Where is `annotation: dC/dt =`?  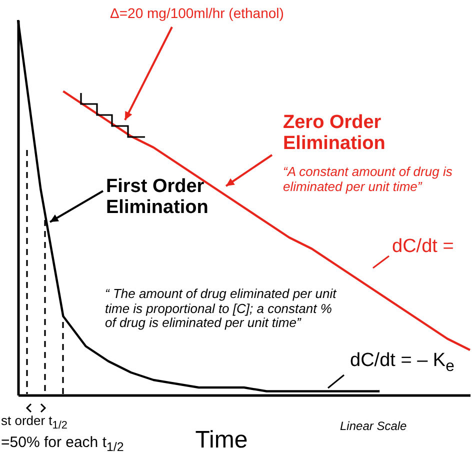
annotation: dC/dt = is located at coordinates (423, 247).